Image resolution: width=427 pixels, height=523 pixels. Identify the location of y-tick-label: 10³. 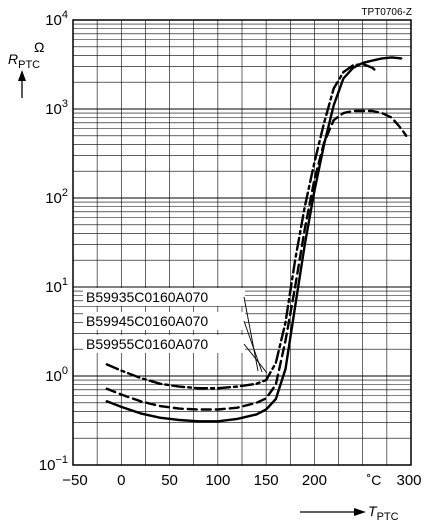
(56, 108).